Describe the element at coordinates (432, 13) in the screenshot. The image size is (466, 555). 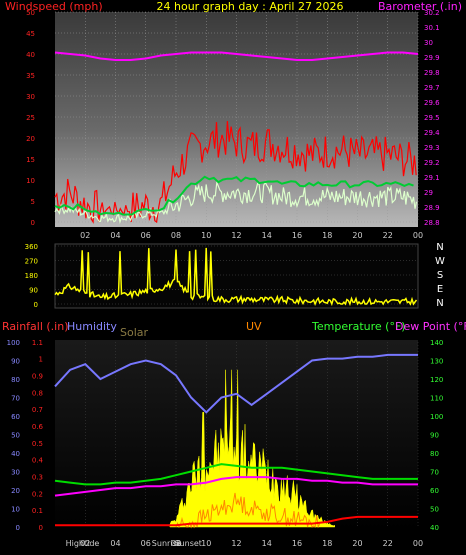
I see `barometer-tick-label: 30.2` at that location.